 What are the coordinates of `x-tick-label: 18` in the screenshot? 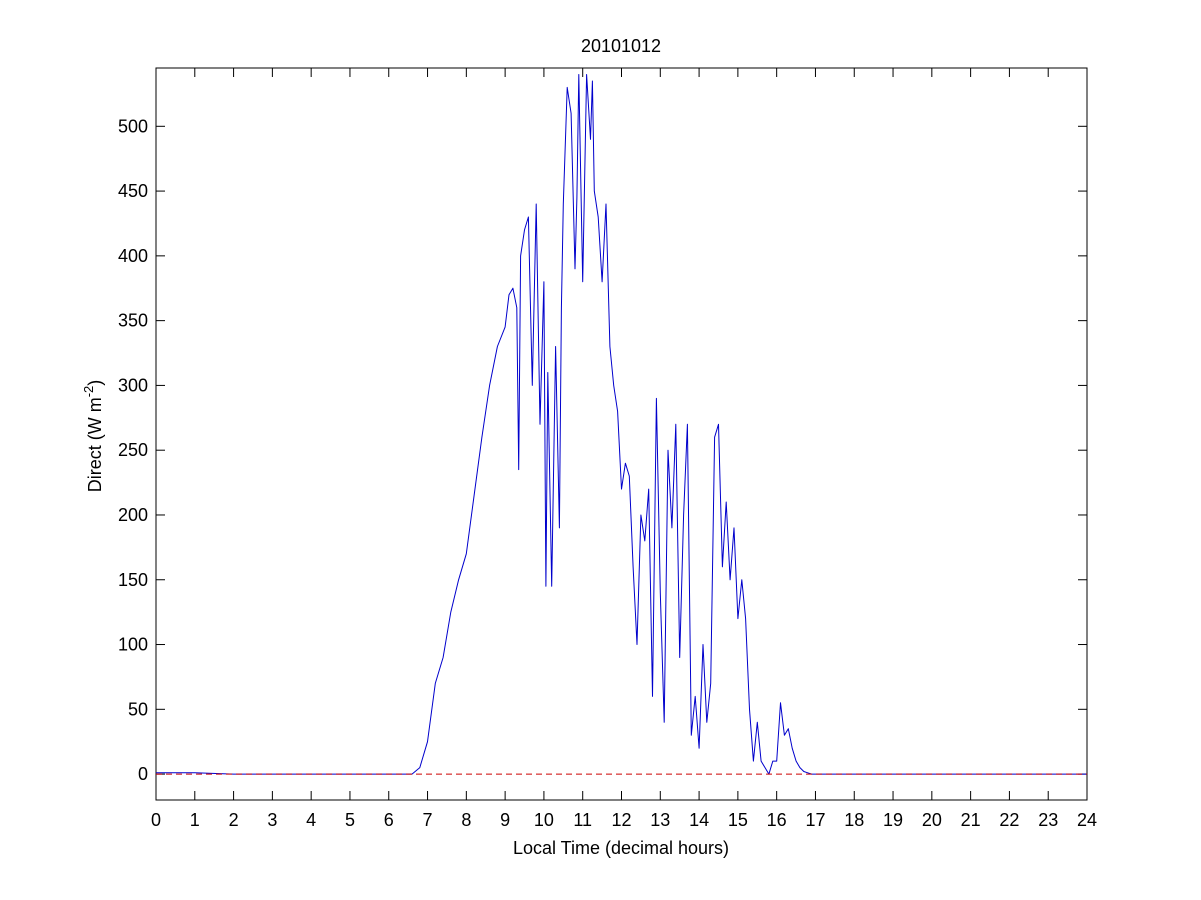 It's located at (854, 820).